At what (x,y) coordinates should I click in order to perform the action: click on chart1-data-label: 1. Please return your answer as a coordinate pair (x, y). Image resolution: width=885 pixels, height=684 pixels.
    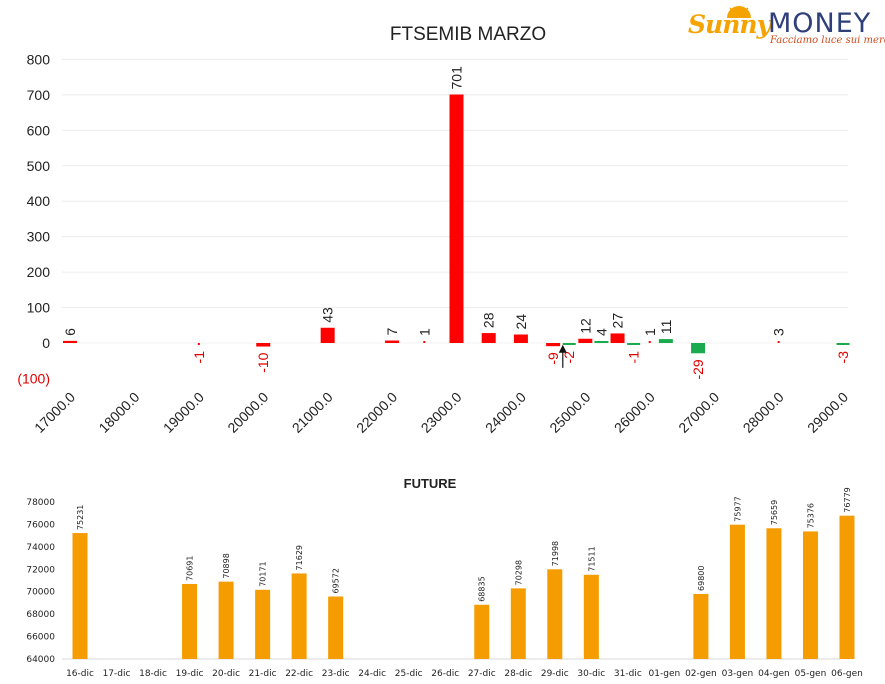
    Looking at the image, I should click on (424, 332).